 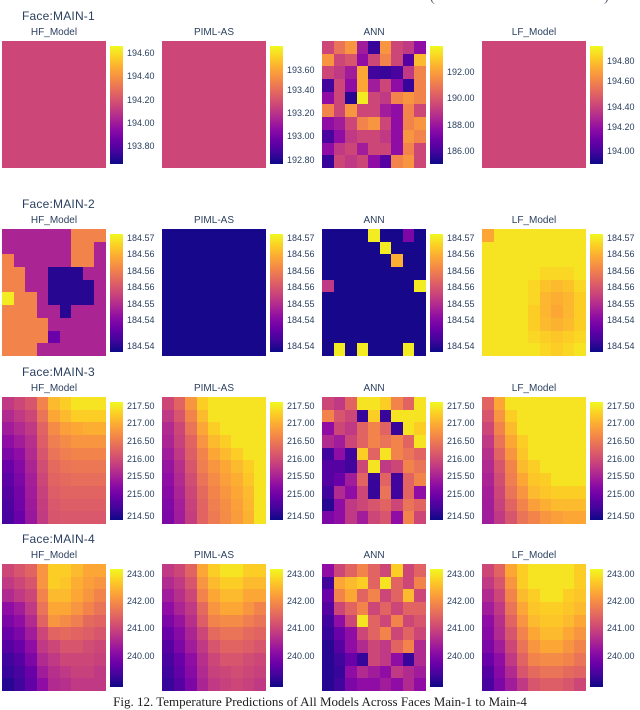 What do you see at coordinates (116, 293) in the screenshot?
I see `colorbar` at bounding box center [116, 293].